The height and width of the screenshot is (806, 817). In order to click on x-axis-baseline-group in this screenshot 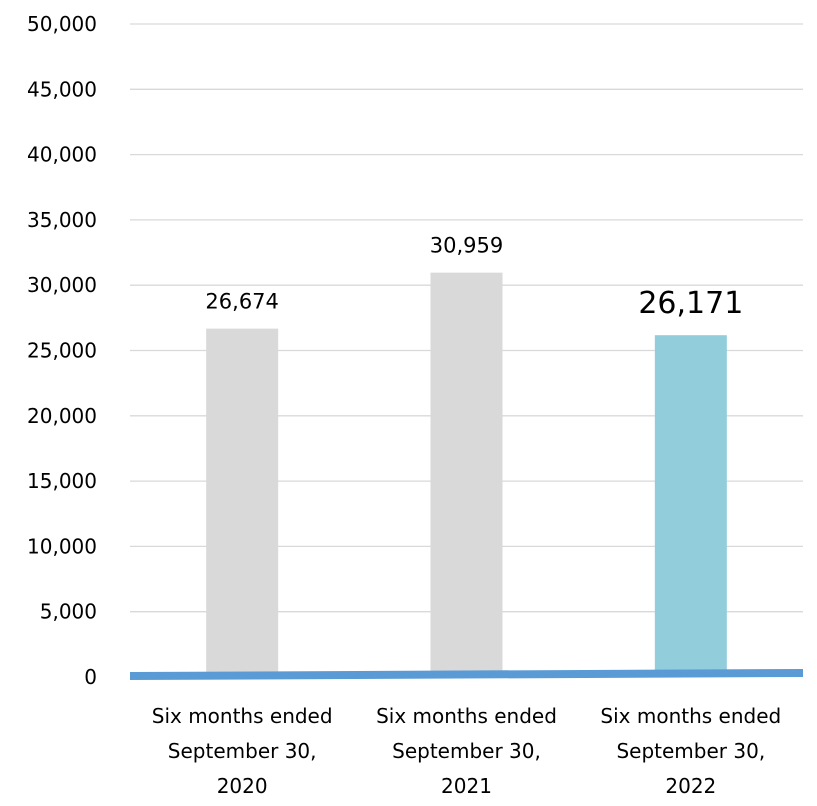, I will do `click(466, 674)`.